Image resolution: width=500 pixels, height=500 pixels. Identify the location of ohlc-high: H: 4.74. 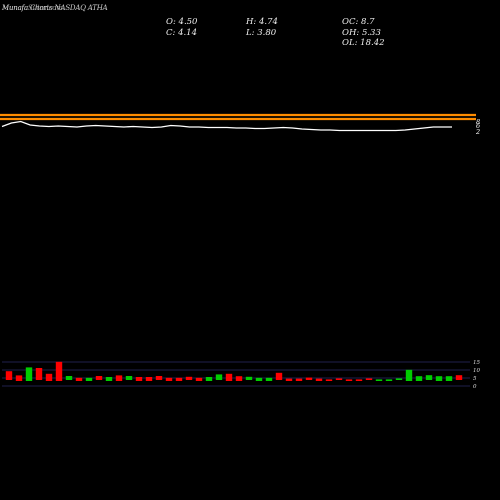
(262, 22).